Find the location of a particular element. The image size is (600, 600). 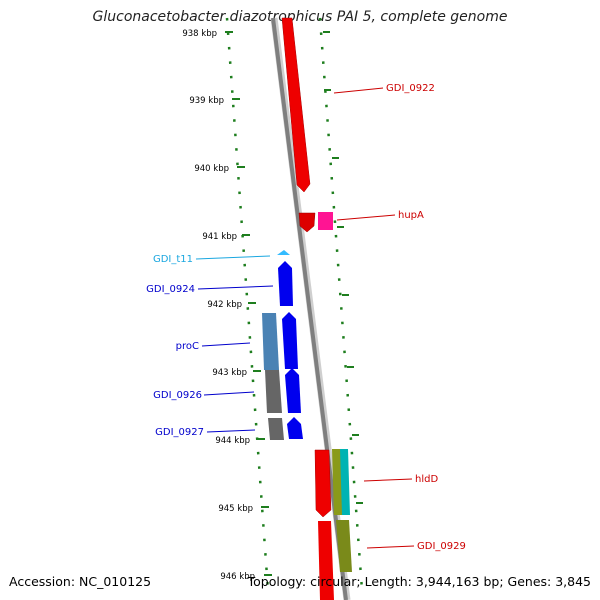

gene-hupA-arrow is located at coordinates (307, 222).